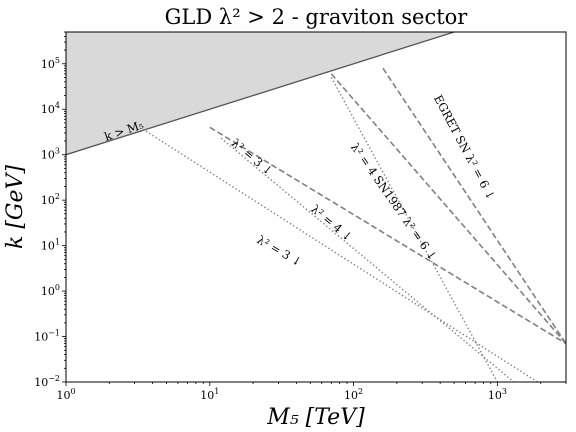  Describe the element at coordinates (331, 223) in the screenshot. I see `annotation-3: λ² = 4 ↓` at that location.